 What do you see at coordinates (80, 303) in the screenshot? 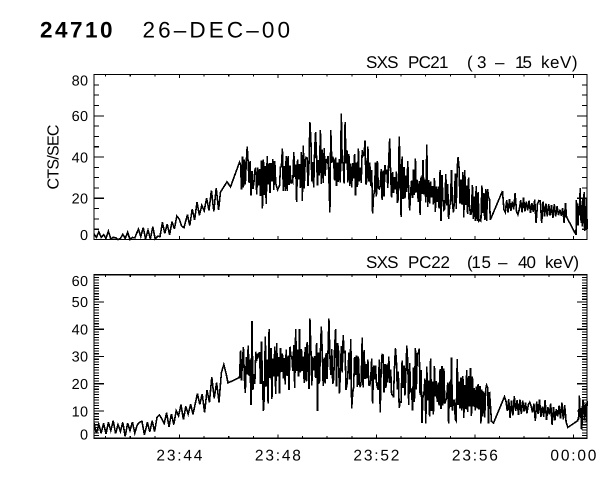
I see `svg-text: 50` at bounding box center [80, 303].